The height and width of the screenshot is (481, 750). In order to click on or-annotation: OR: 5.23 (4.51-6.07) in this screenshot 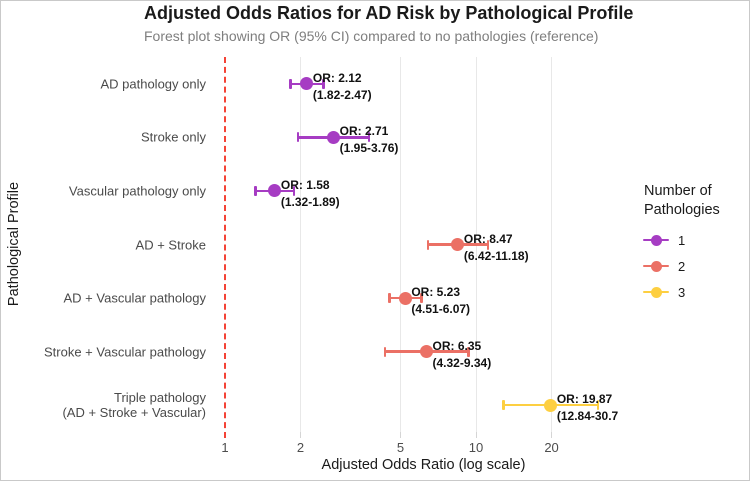, I will do `click(440, 301)`.